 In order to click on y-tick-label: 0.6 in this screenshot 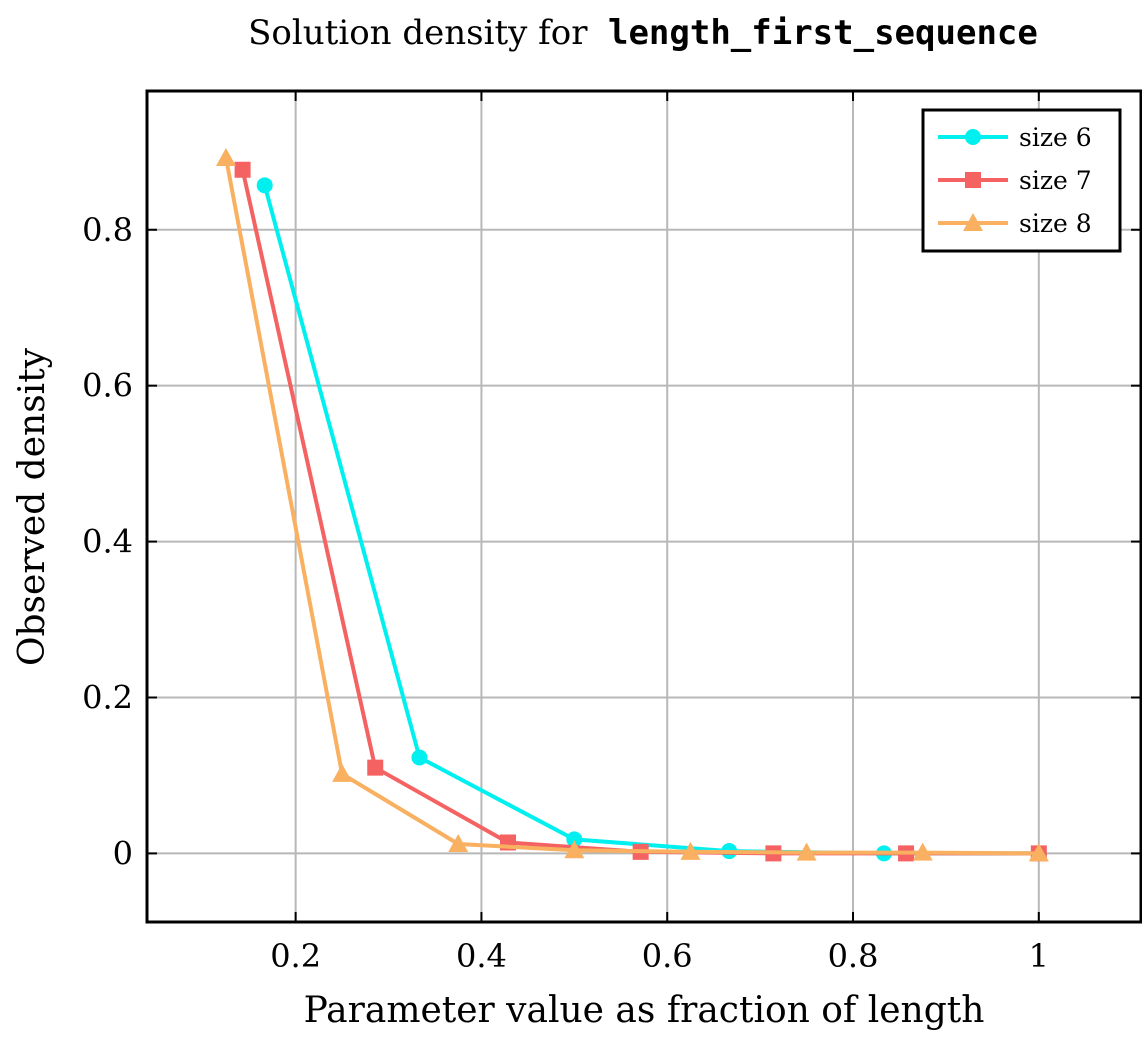, I will do `click(107, 386)`.